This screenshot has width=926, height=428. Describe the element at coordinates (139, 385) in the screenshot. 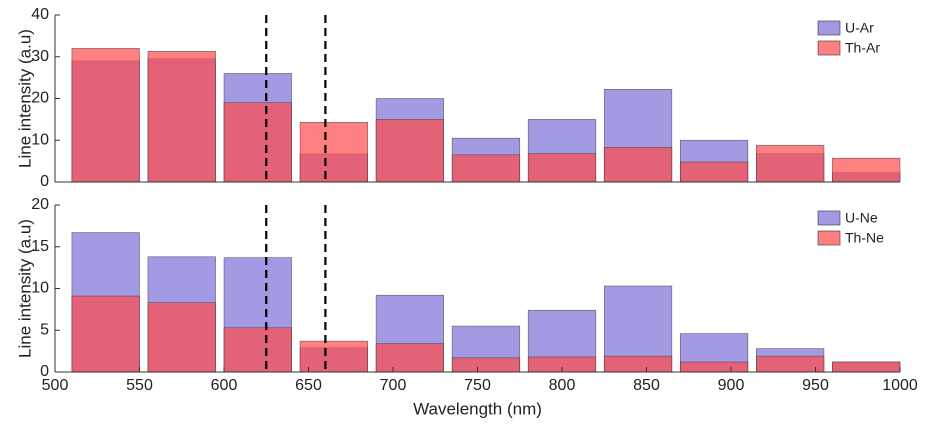

I see `x-tick-label: 550` at that location.